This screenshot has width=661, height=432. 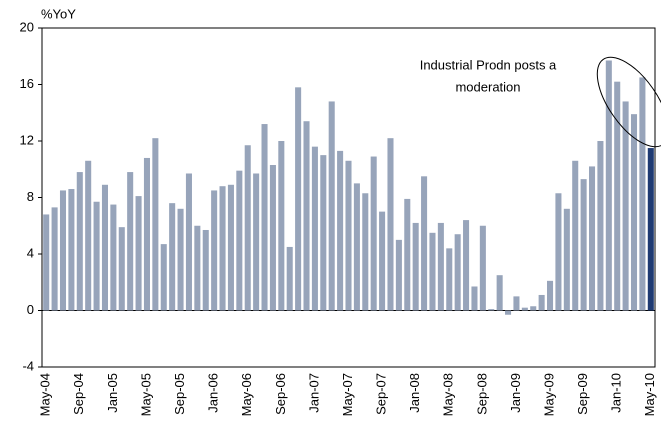 What do you see at coordinates (246, 394) in the screenshot?
I see `x-tick-label: May-06` at bounding box center [246, 394].